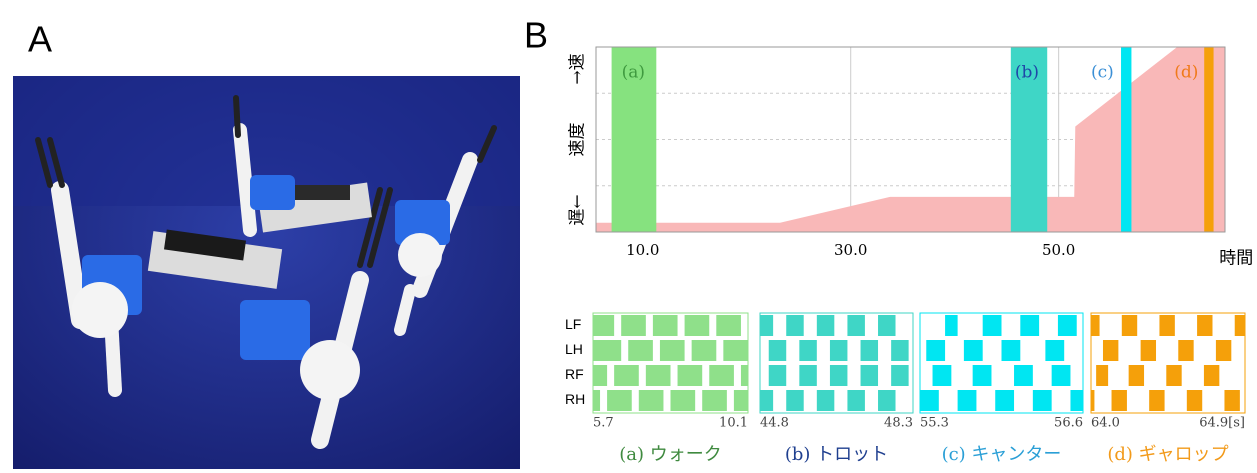  What do you see at coordinates (573, 324) in the screenshot?
I see `leg-label: LF` at bounding box center [573, 324].